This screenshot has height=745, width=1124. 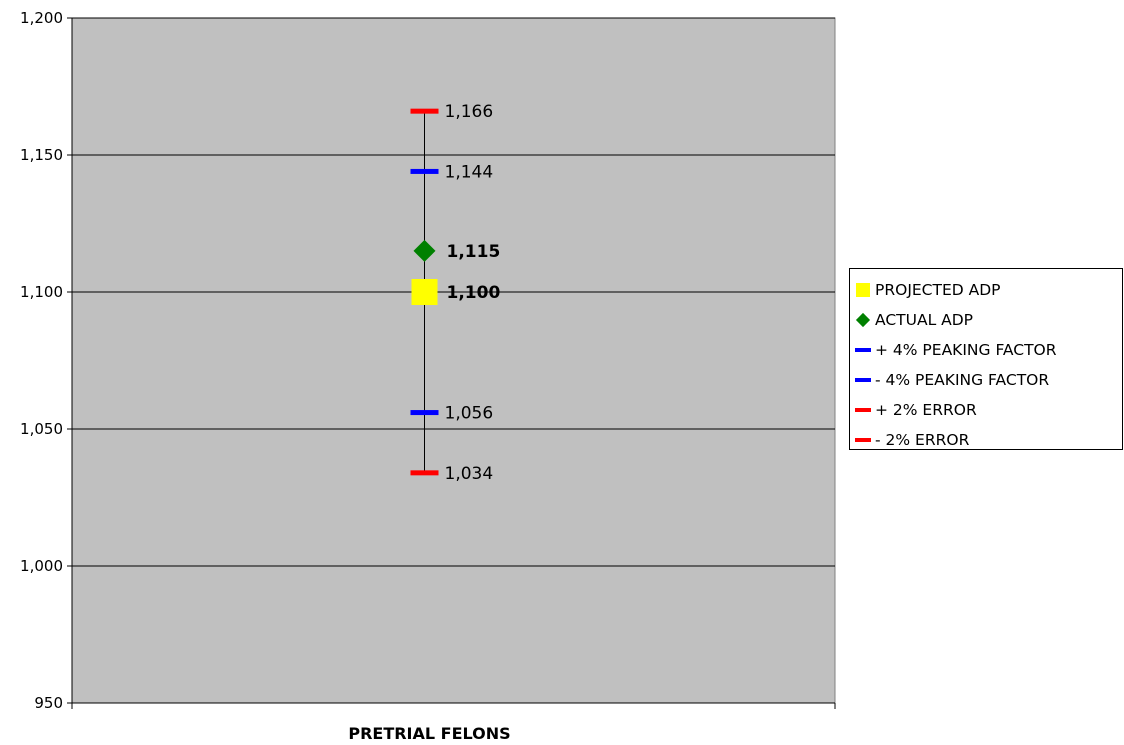 I want to click on data-label: 1,115, so click(x=474, y=252).